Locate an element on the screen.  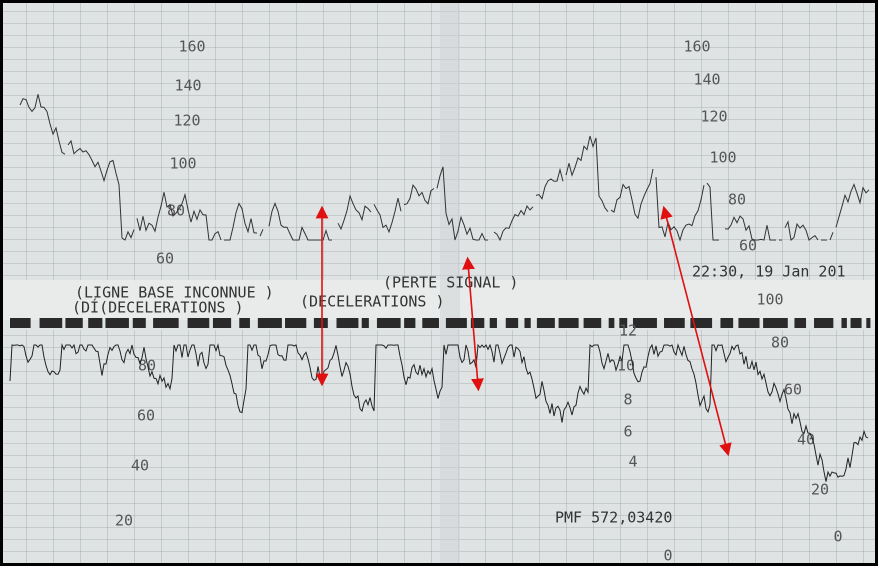
paper-fold is located at coordinates (450, 283).